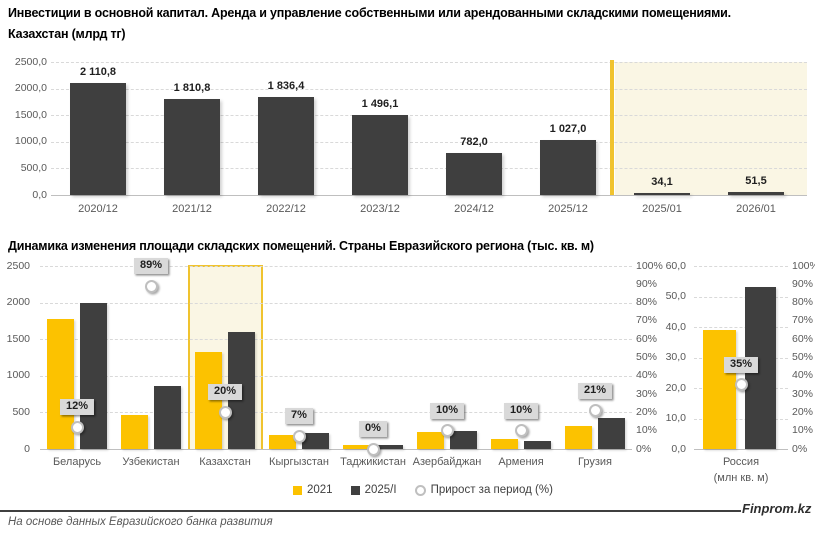 This screenshot has height=537, width=815. What do you see at coordinates (77, 462) in the screenshot?
I see `chart2-category-label: Беларусь` at bounding box center [77, 462].